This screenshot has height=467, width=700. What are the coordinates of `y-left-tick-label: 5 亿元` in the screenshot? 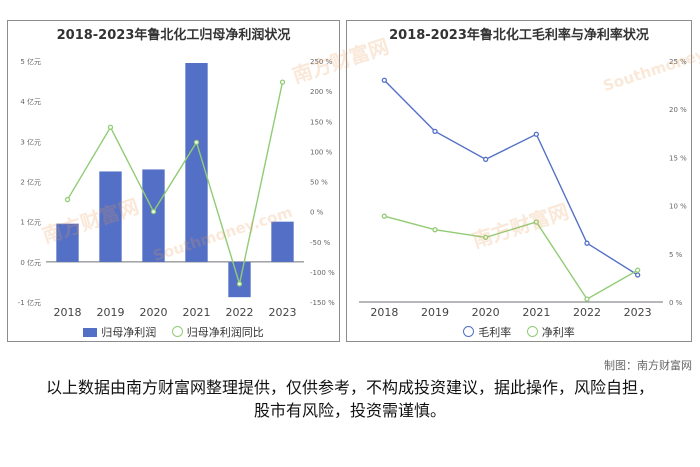 It's located at (30, 61).